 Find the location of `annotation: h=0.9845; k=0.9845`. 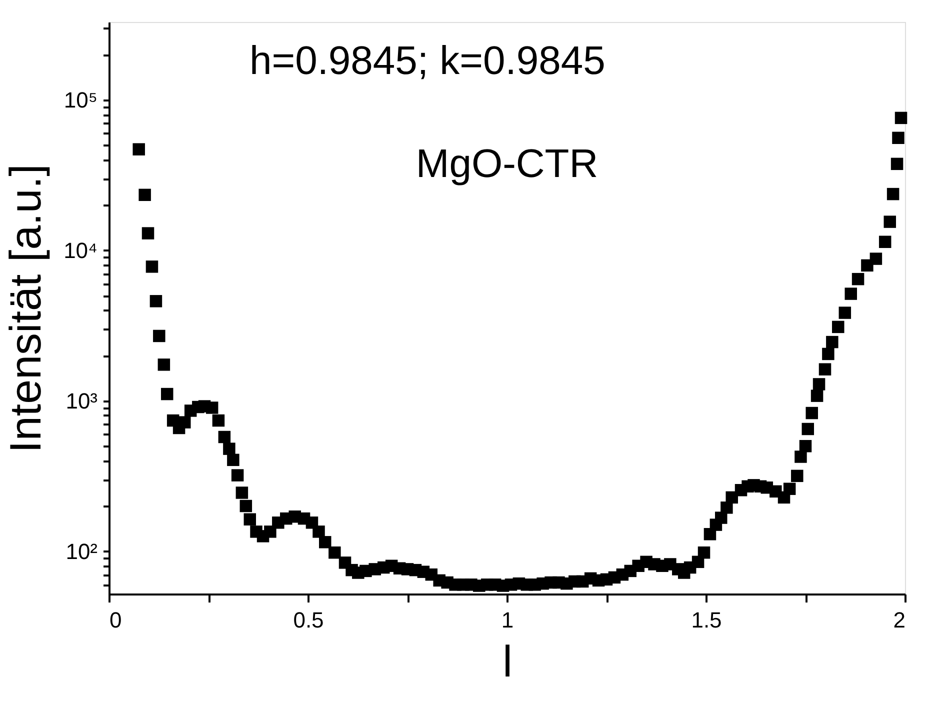

annotation: h=0.9845; k=0.9845 is located at coordinates (427, 61).